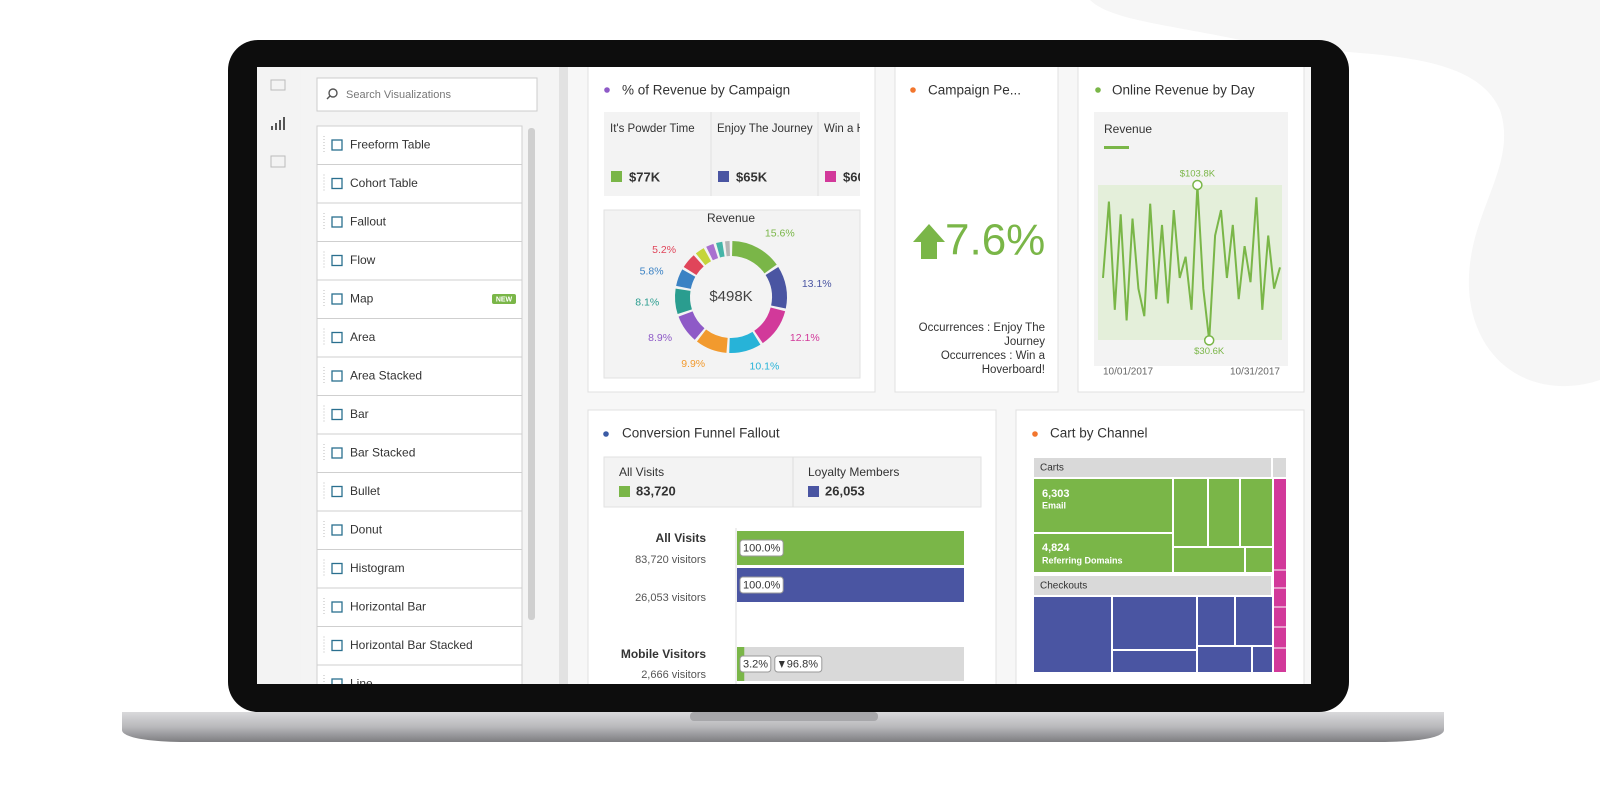 This screenshot has height=800, width=1600. What do you see at coordinates (660, 338) in the screenshot?
I see `donut-label: 8.9%` at bounding box center [660, 338].